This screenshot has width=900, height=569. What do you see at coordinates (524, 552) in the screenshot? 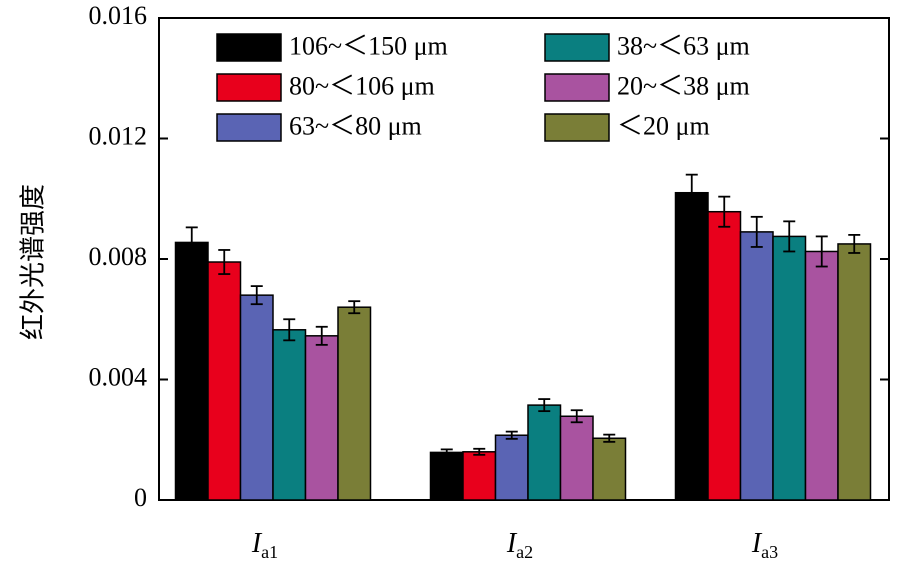
I see `x-category-subscript: a2` at bounding box center [524, 552].